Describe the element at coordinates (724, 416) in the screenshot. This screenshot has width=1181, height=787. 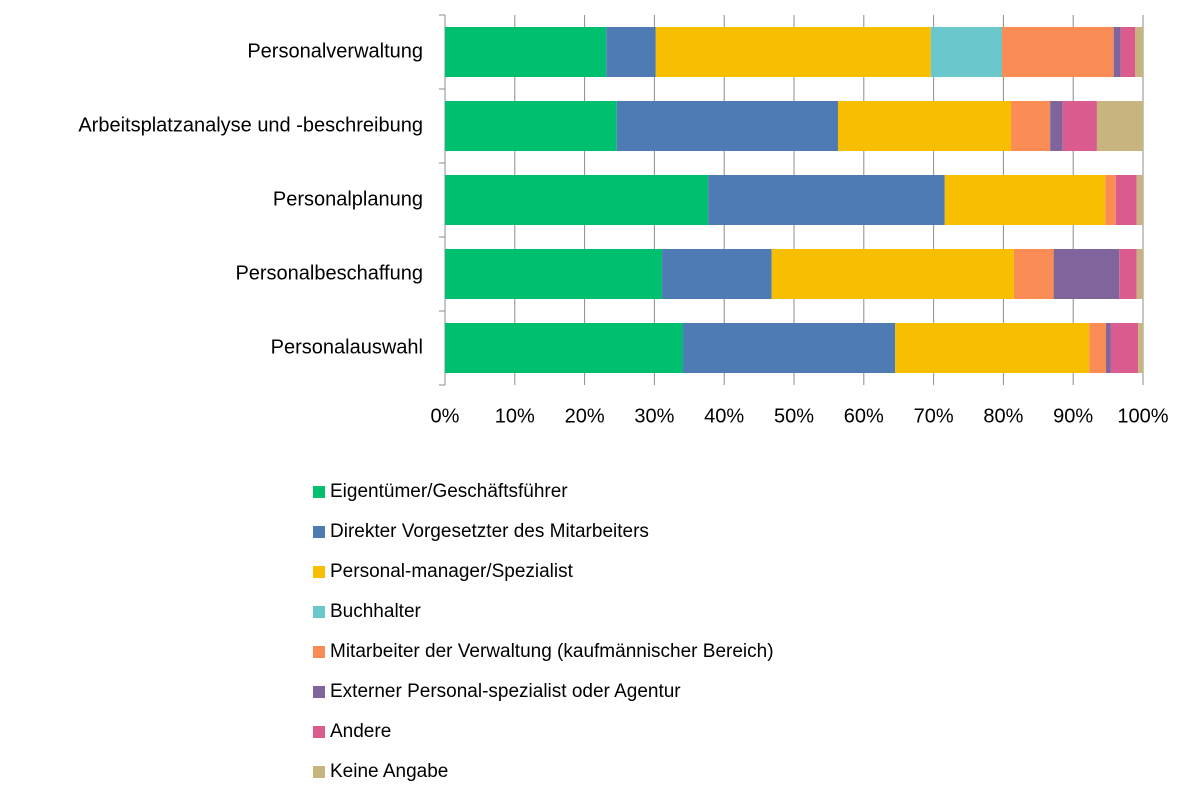
I see `x-tick-label: 40%` at that location.